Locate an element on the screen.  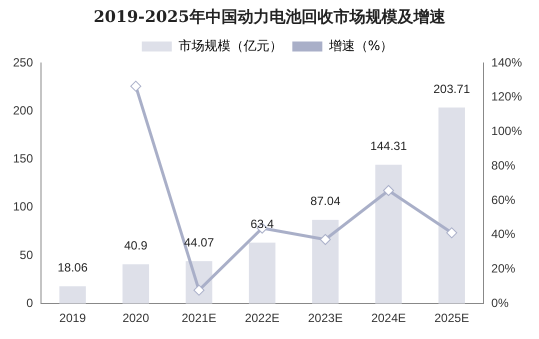
data-label: 40.9 is located at coordinates (136, 245).